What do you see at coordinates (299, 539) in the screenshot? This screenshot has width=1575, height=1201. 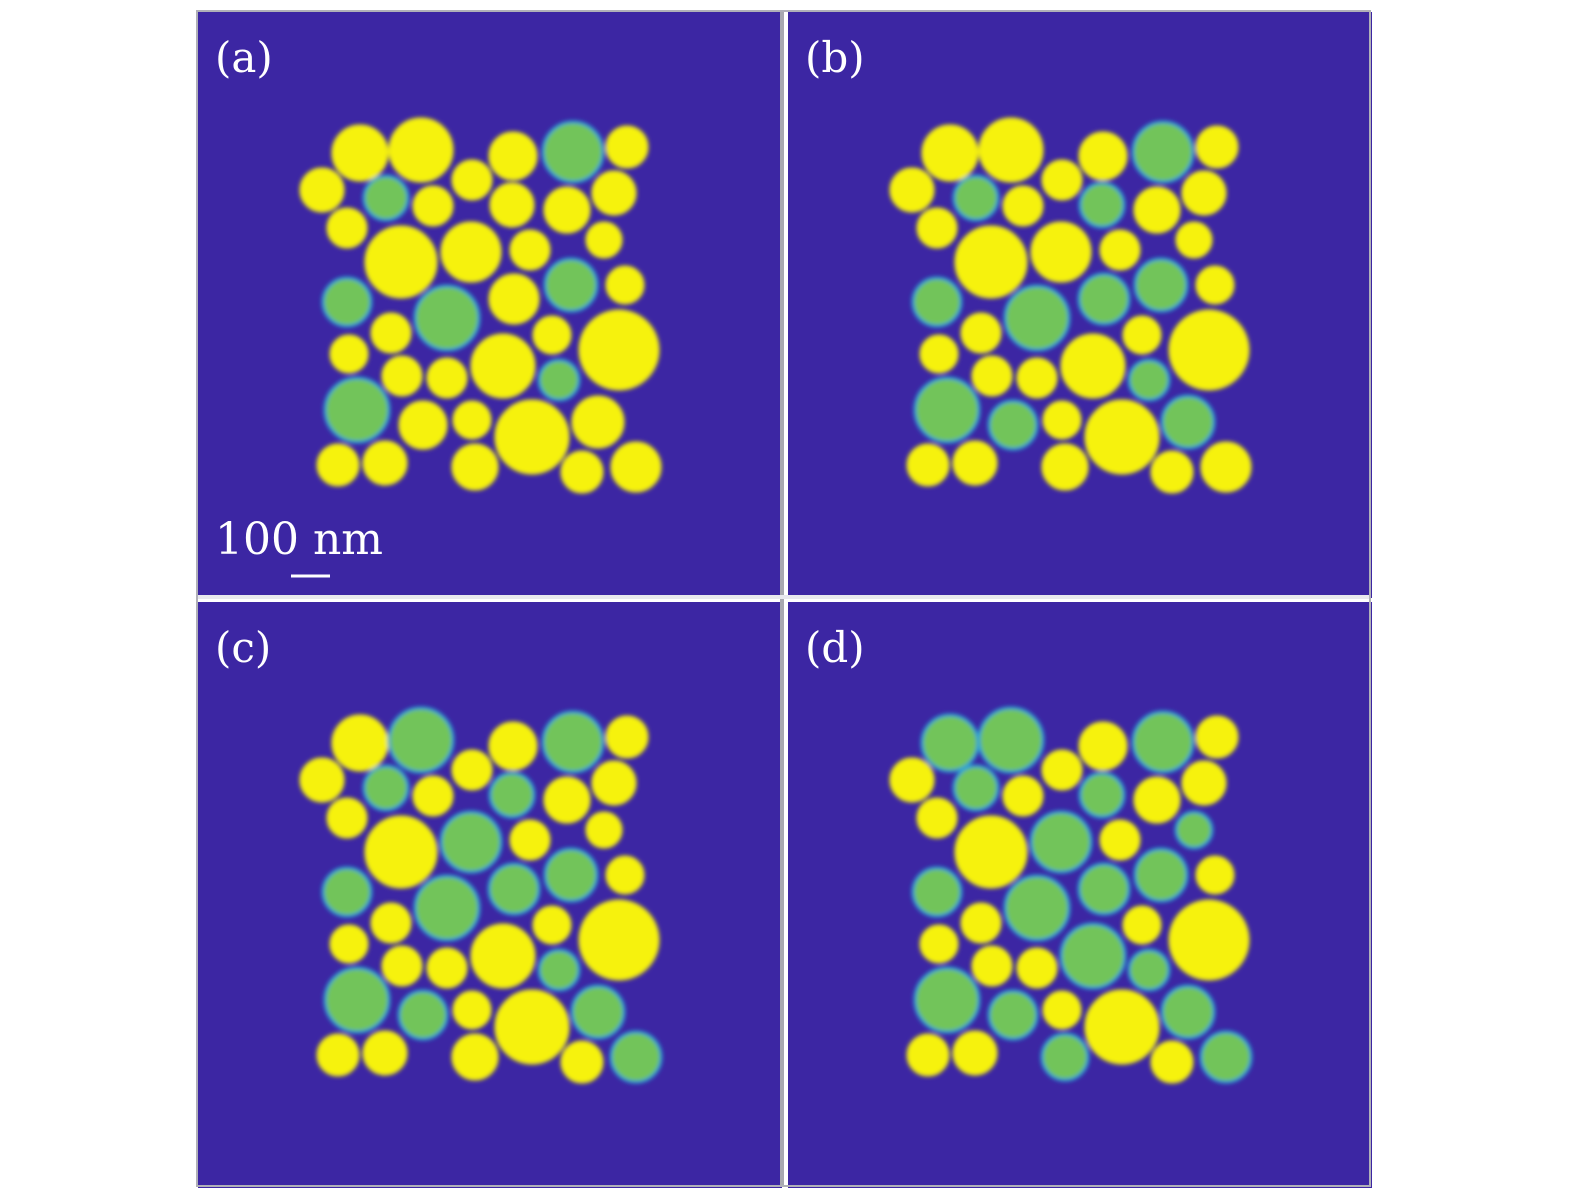 I see `scale-bar-label: 100 nm` at bounding box center [299, 539].